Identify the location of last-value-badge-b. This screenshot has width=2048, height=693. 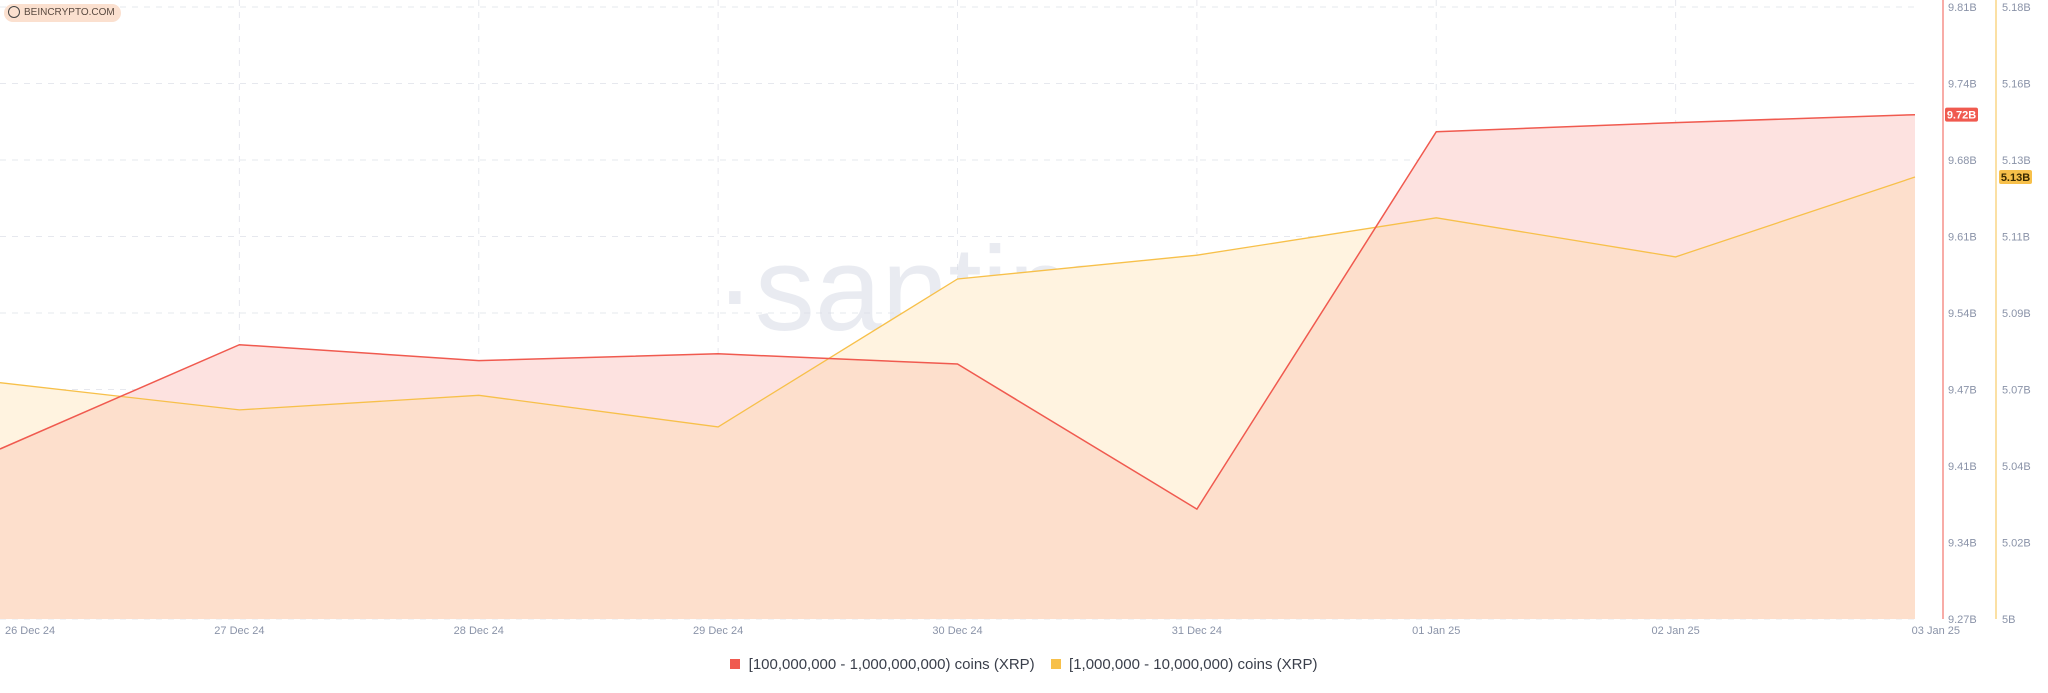
(2015, 177).